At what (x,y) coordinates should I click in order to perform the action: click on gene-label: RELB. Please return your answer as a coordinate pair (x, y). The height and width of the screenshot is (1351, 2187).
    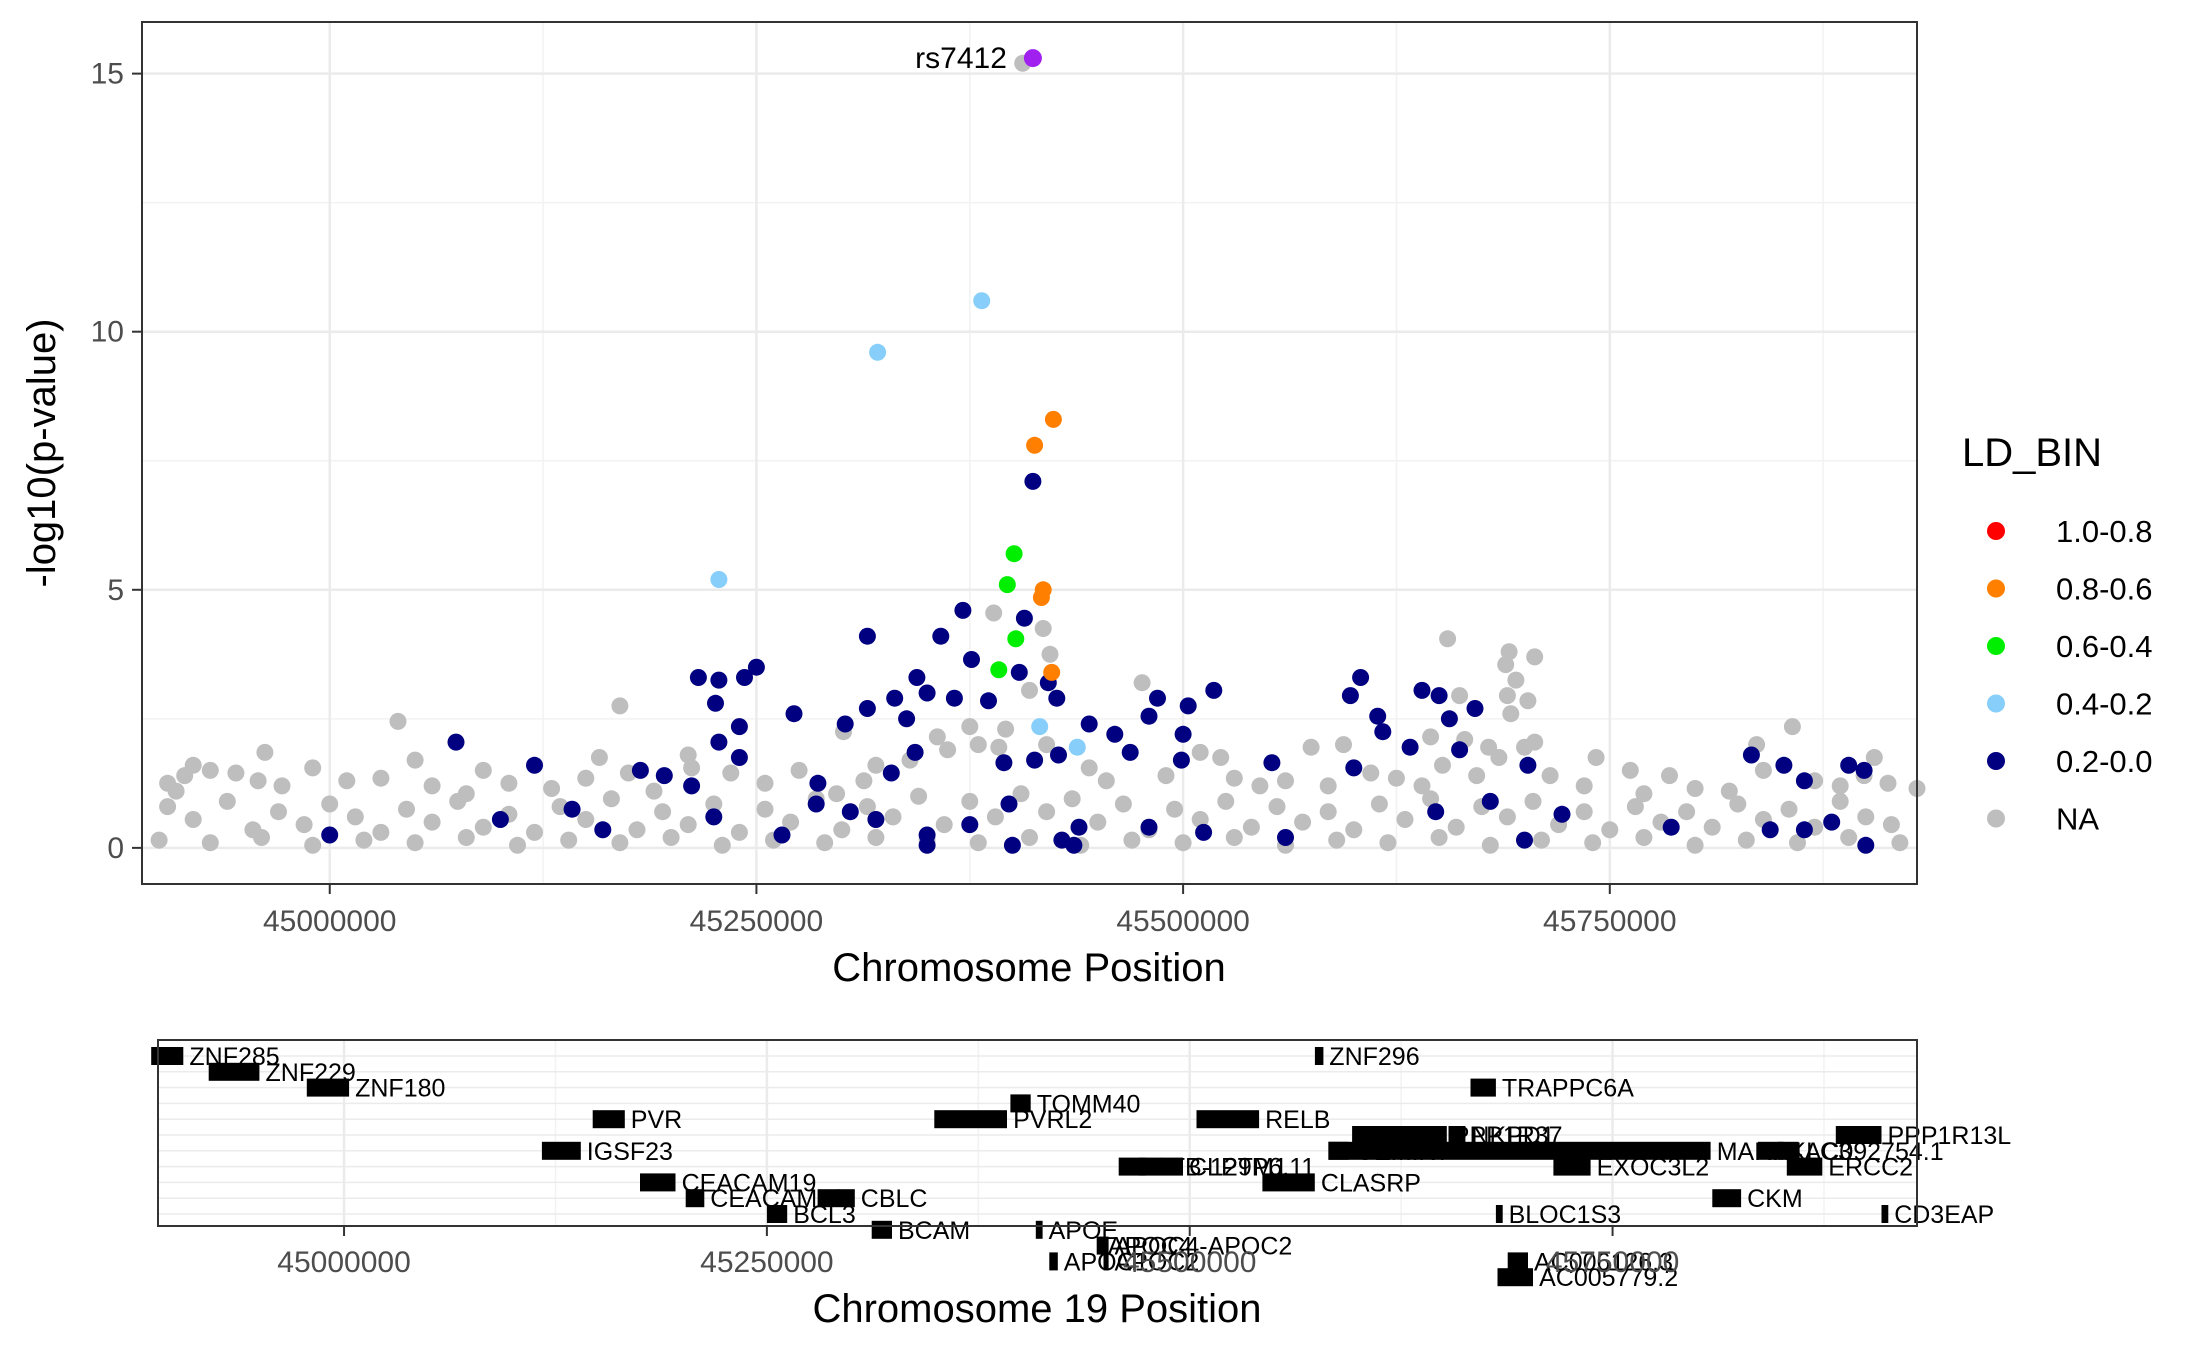
    Looking at the image, I should click on (1297, 1120).